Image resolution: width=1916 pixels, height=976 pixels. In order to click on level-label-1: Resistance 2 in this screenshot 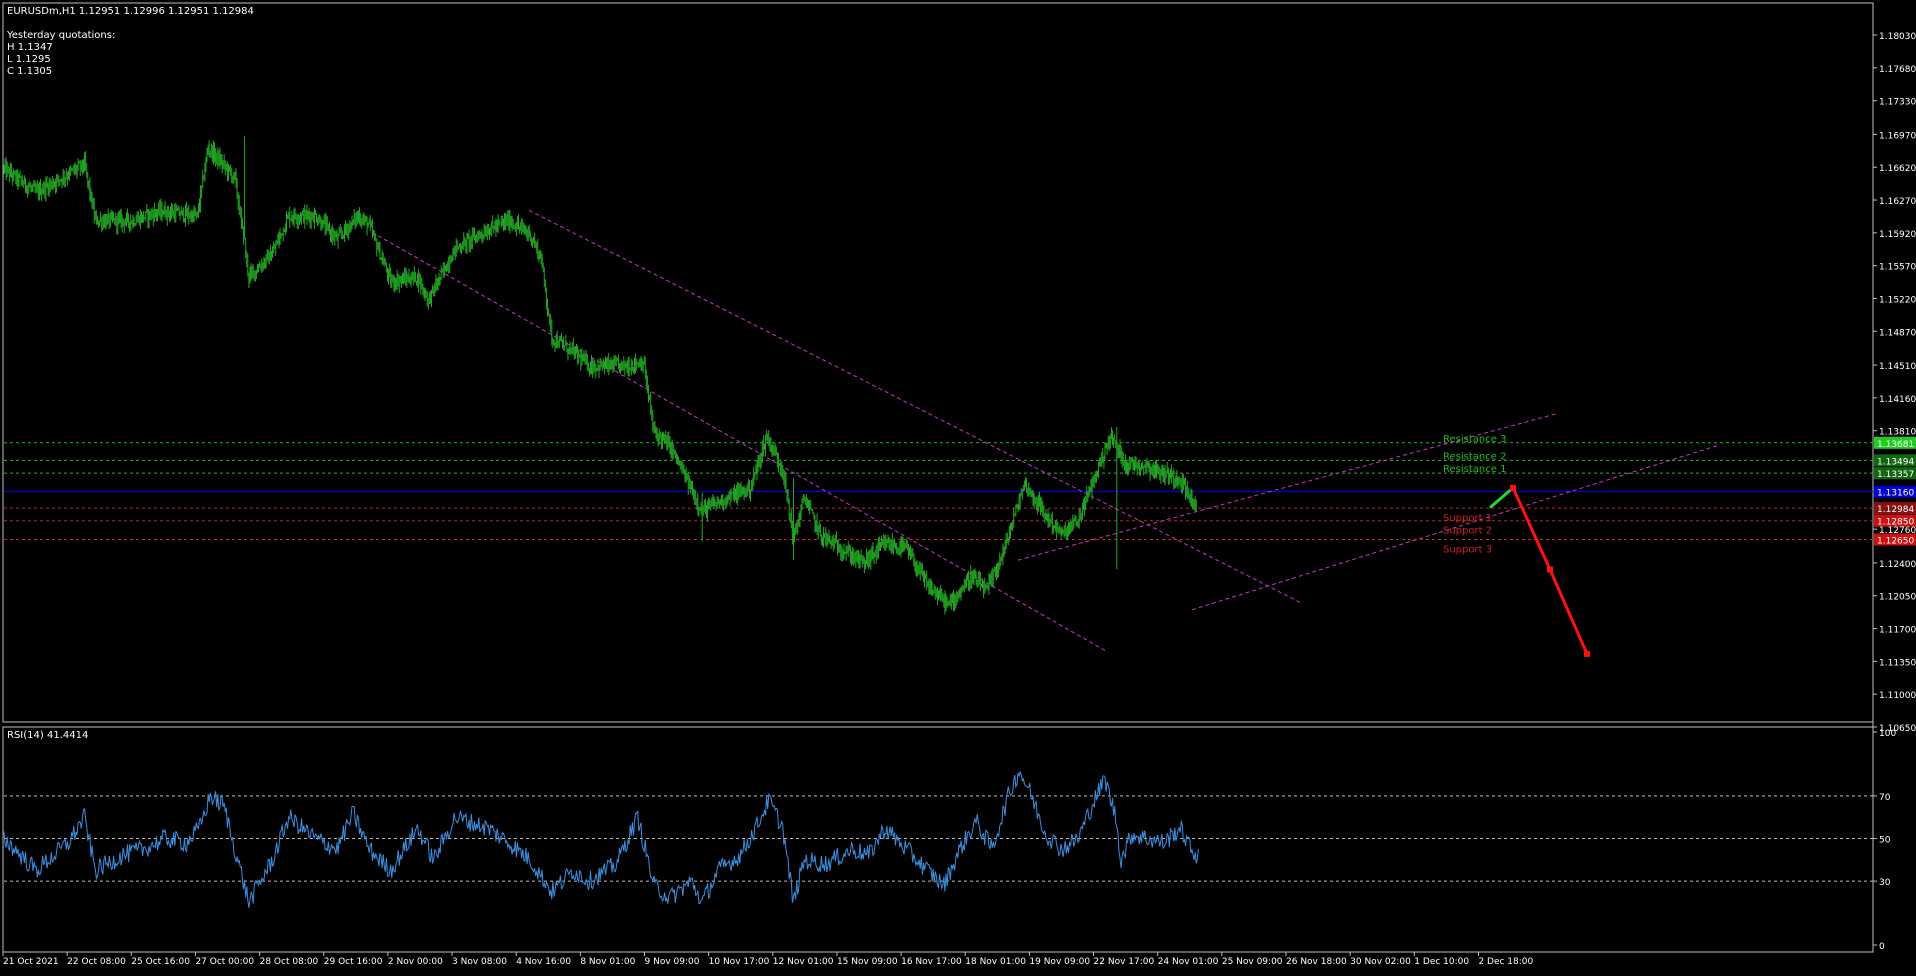, I will do `click(1474, 456)`.